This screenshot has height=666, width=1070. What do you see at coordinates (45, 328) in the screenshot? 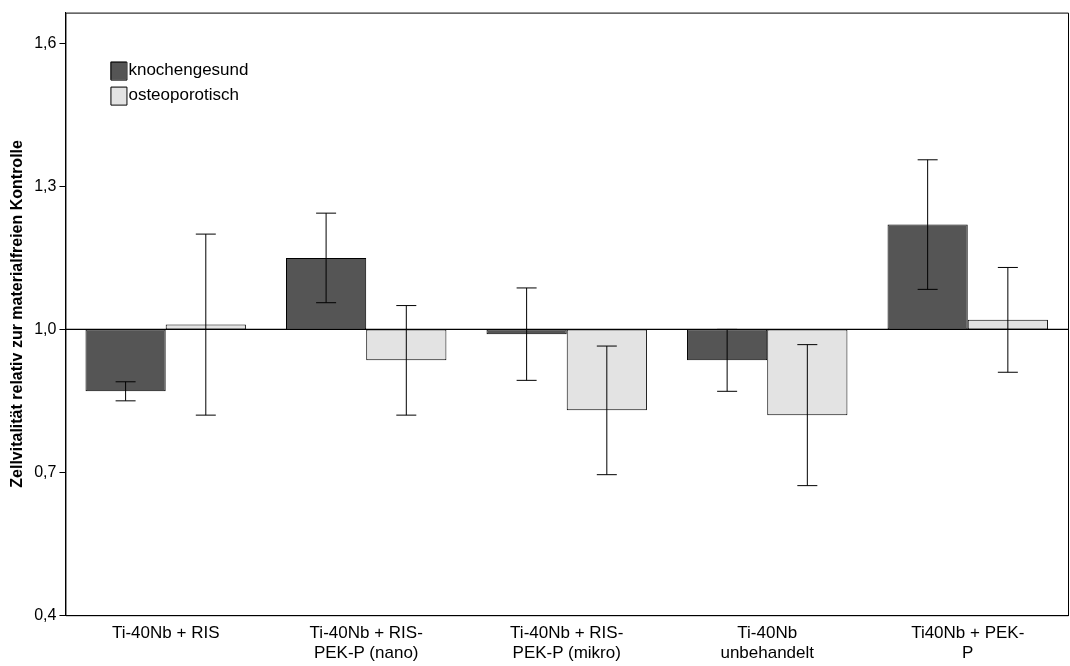
I see `y-tick-label: 1,0` at bounding box center [45, 328].